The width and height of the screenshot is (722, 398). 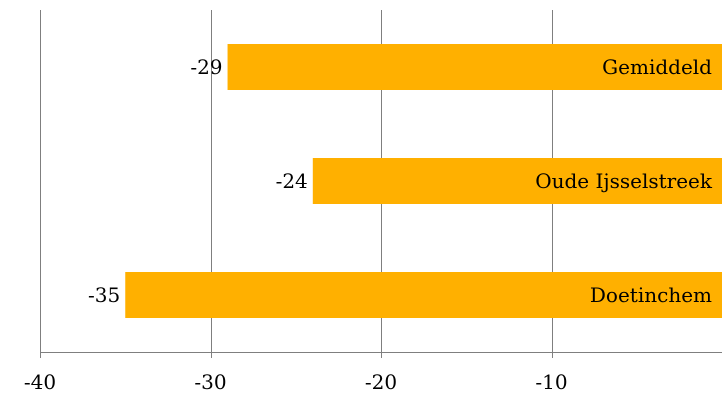 What do you see at coordinates (651, 295) in the screenshot?
I see `category-label: Doetinchem` at bounding box center [651, 295].